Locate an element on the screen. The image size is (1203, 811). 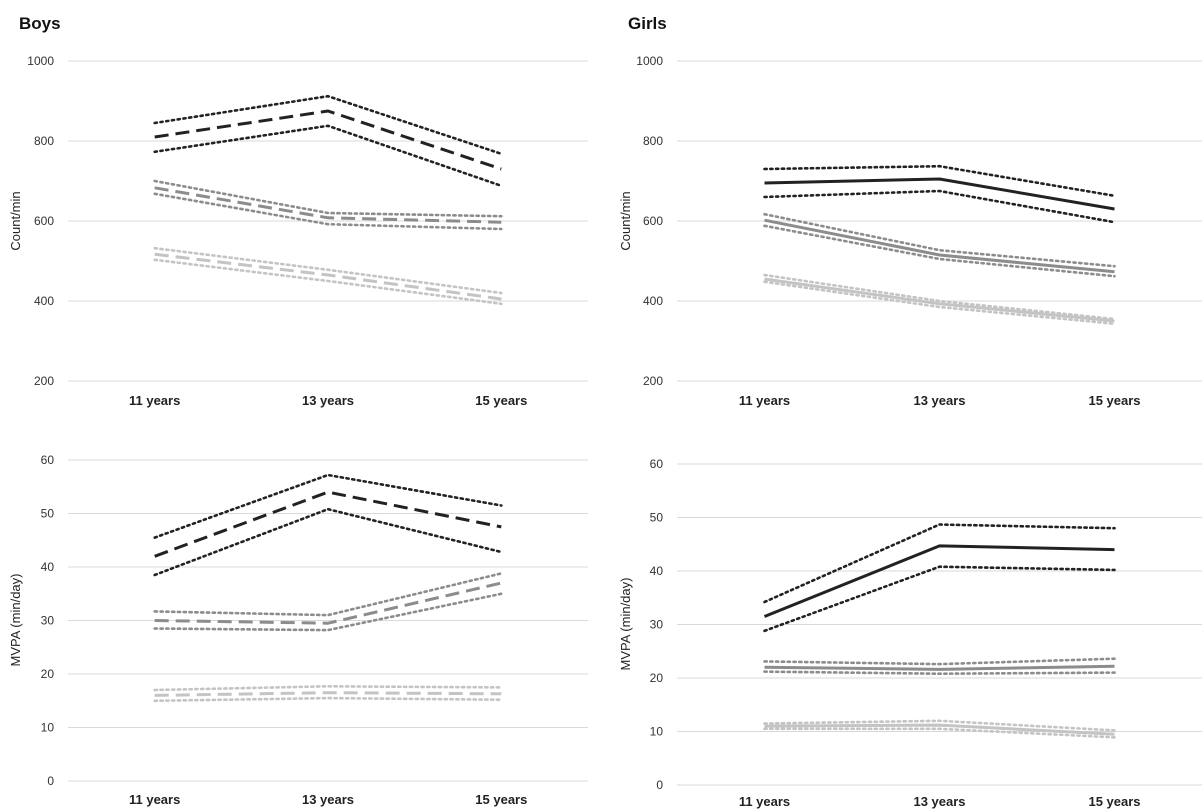
panel-title: Girls is located at coordinates (647, 23).